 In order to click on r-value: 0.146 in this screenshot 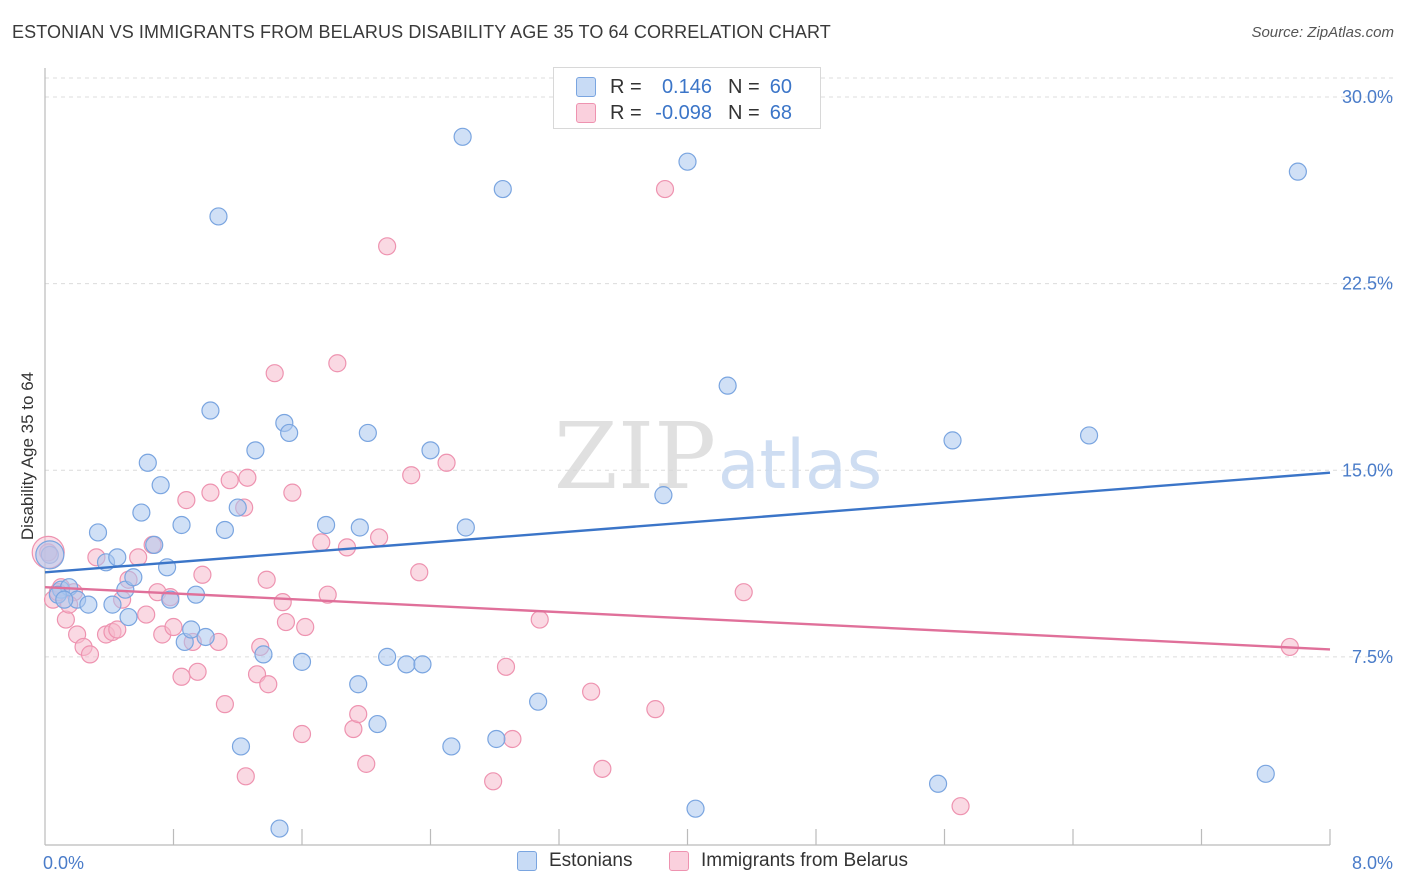, I will do `click(686, 86)`.